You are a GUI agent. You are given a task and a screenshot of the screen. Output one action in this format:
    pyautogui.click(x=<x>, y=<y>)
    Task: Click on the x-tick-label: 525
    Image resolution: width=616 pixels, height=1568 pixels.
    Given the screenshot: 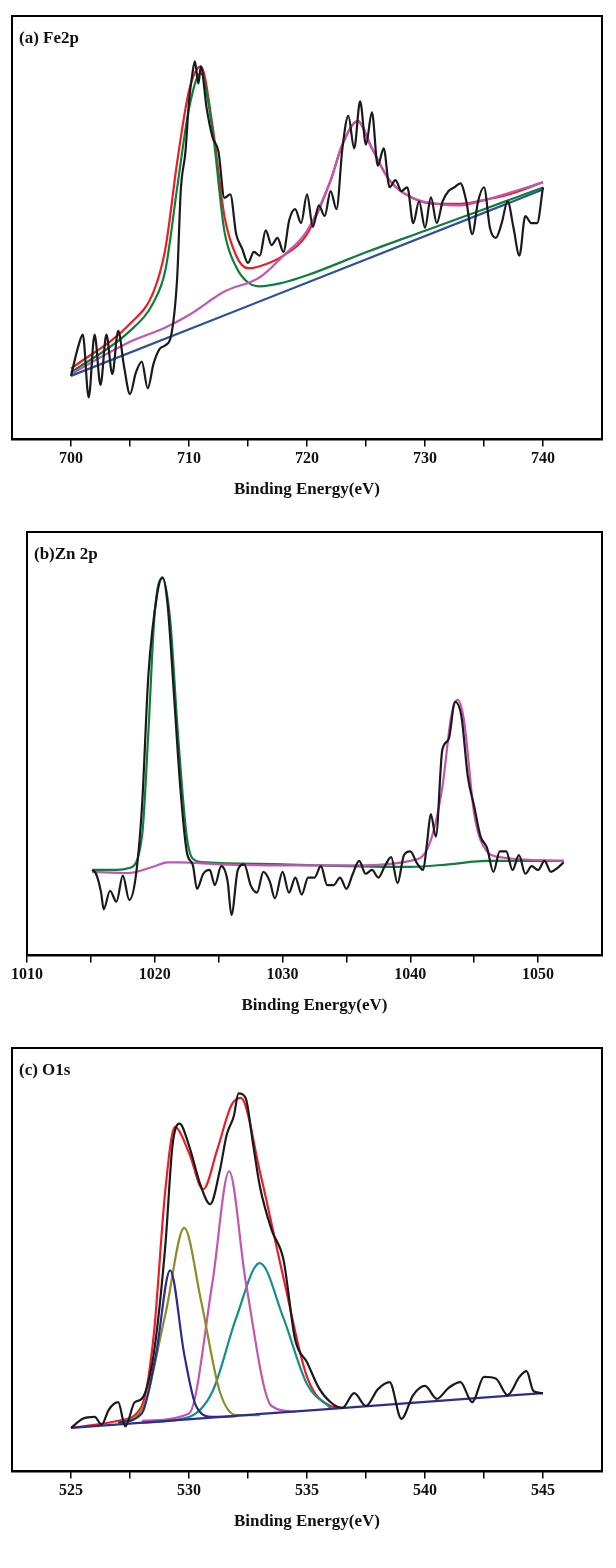 What is the action you would take?
    pyautogui.click(x=71, y=1490)
    